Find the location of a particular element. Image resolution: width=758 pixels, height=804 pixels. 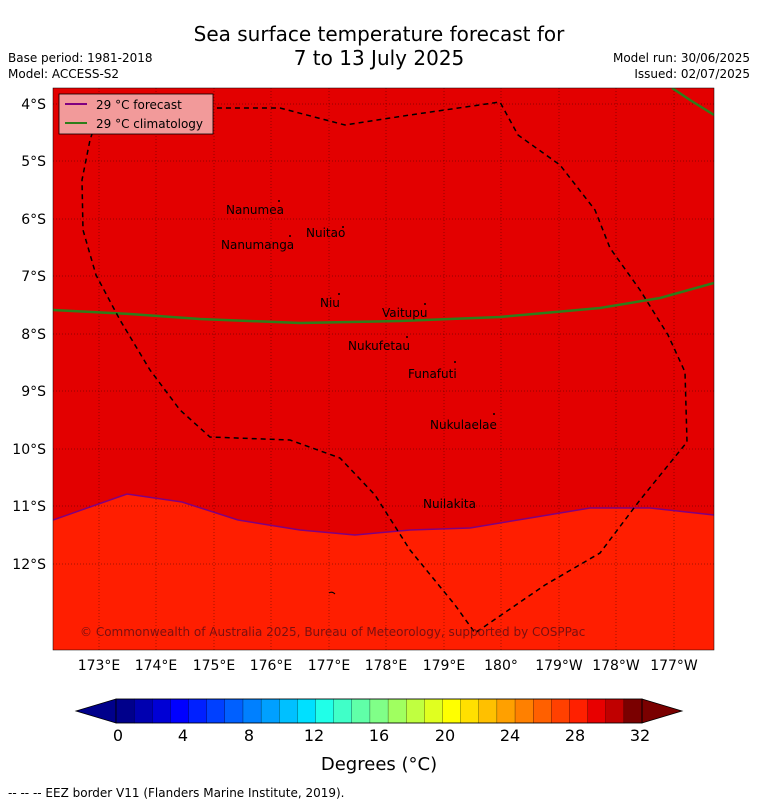

lon-label: 177°W is located at coordinates (674, 666).